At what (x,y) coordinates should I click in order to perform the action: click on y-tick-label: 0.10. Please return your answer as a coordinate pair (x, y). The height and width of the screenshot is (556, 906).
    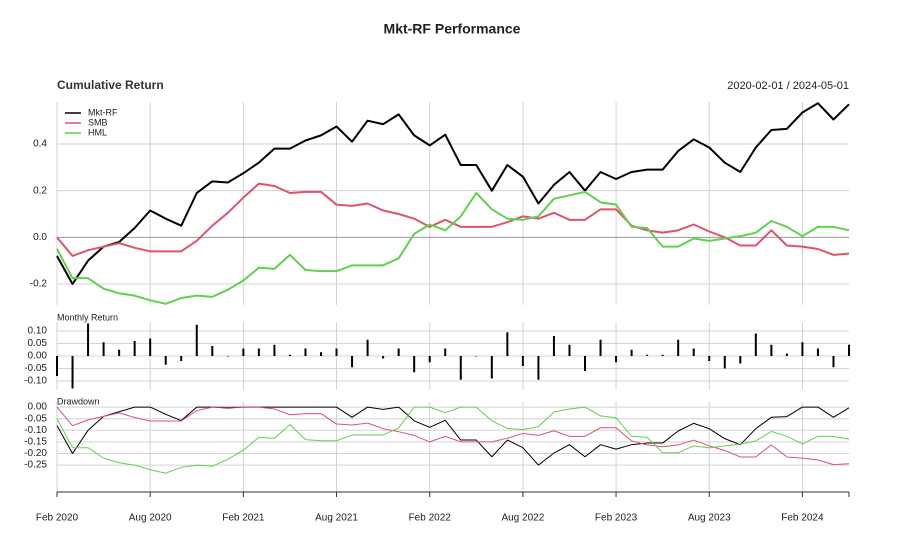
    Looking at the image, I should click on (38, 331).